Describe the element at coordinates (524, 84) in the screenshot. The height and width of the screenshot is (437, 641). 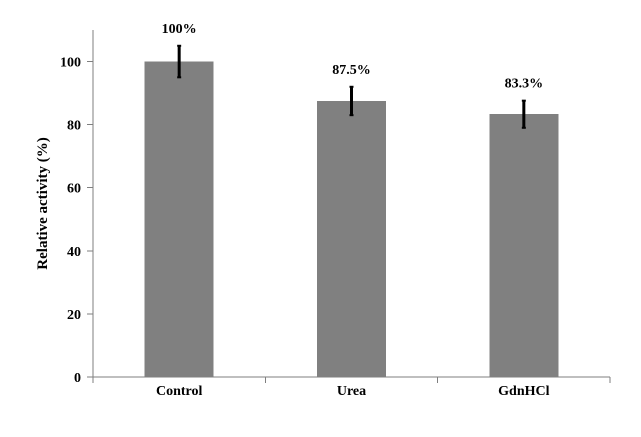
I see `data-label-gdnhcl: 83.3%` at that location.